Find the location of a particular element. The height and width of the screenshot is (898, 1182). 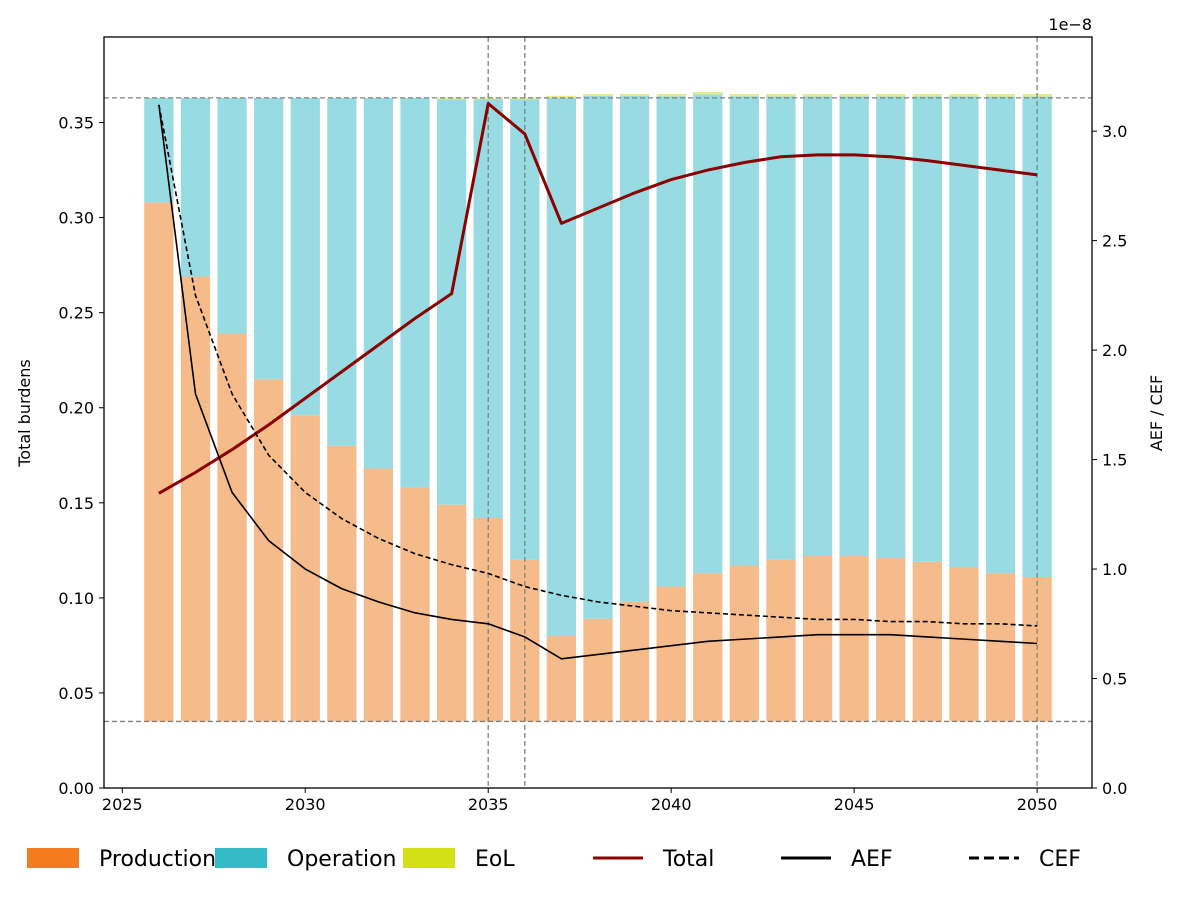

bar-eol-2039 is located at coordinates (634, 95).